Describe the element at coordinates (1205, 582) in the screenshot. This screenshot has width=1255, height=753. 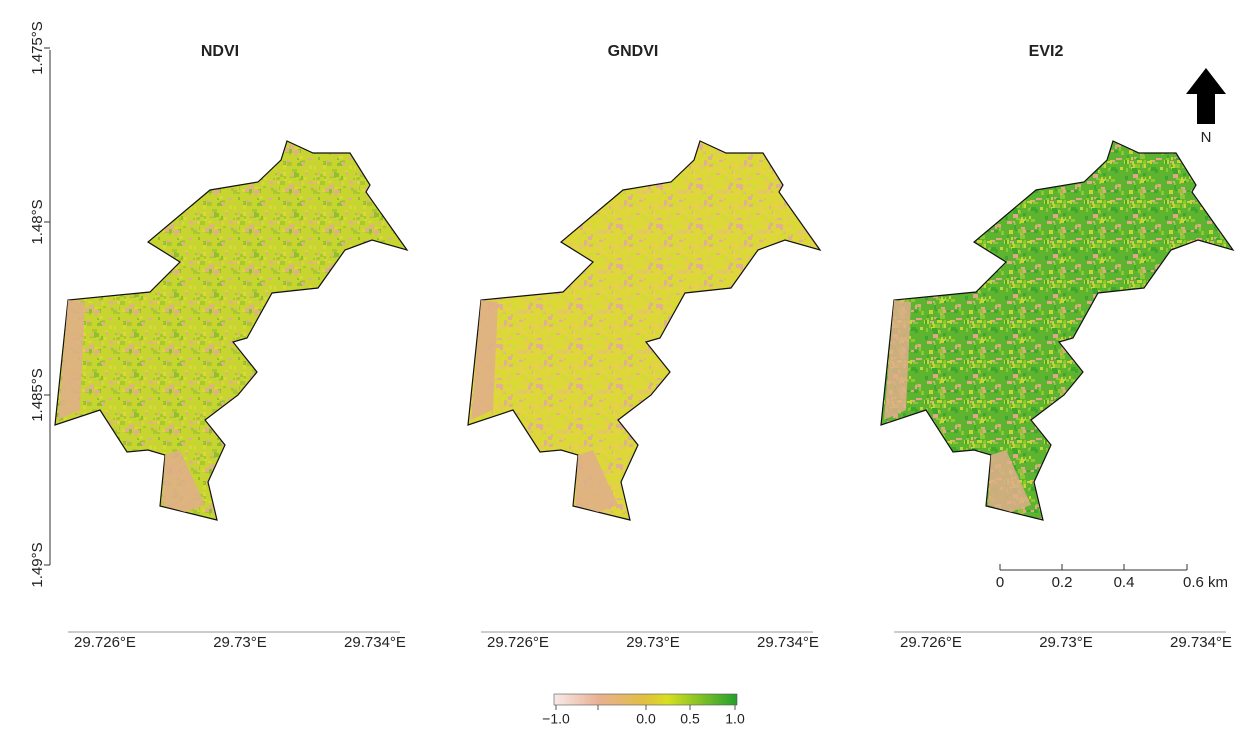
I see `scale-label: 0.6 km` at that location.